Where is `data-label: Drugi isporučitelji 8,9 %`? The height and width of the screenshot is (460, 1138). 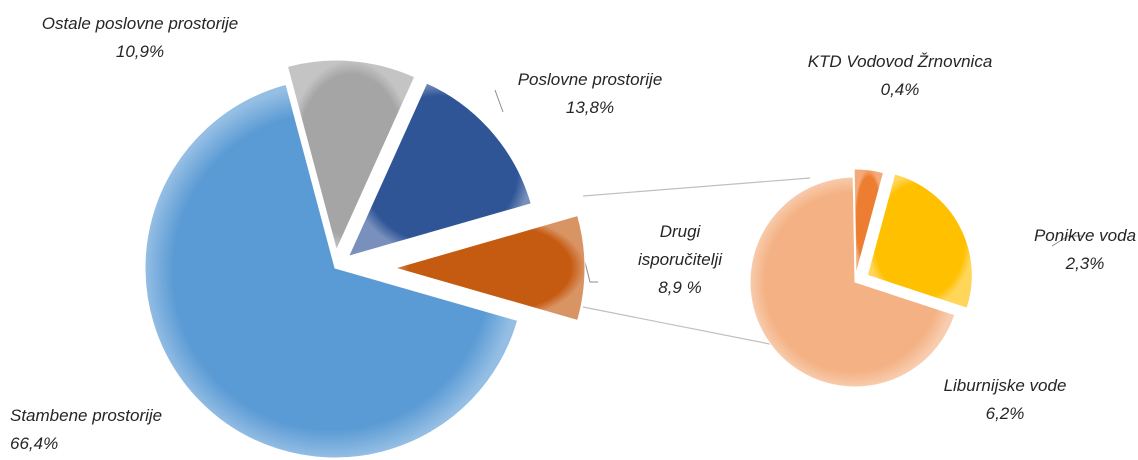
data-label: Drugi isporučitelji 8,9 % is located at coordinates (680, 260).